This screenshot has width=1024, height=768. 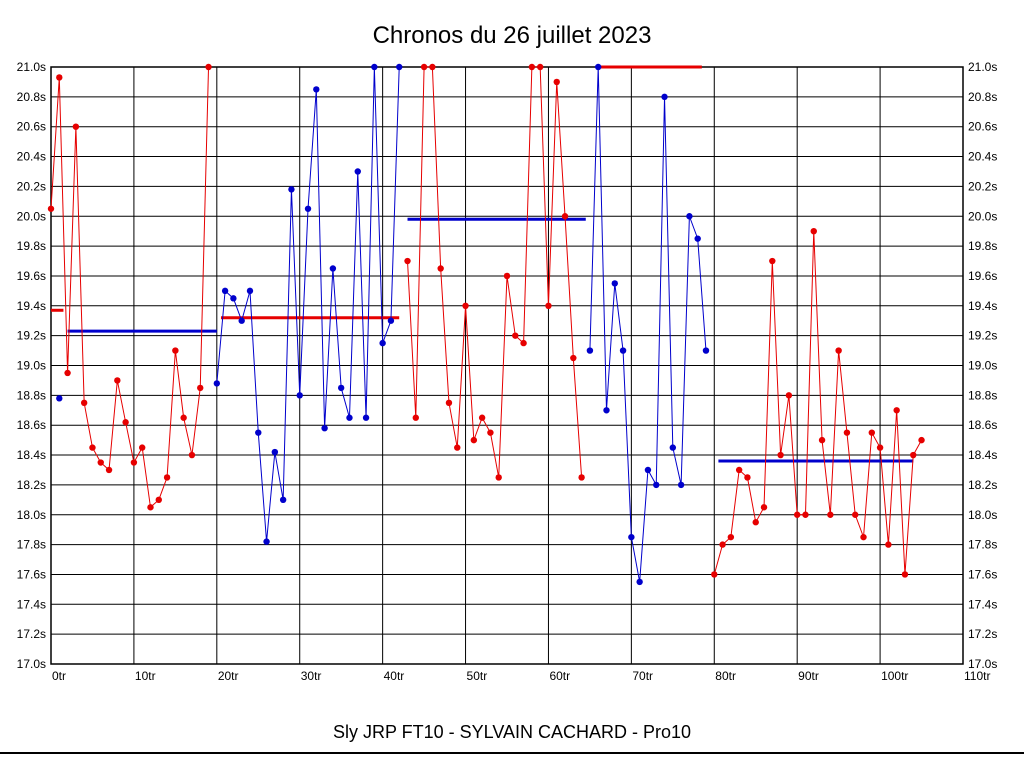 I want to click on x-axis-tick-label: 50tr, so click(x=477, y=676).